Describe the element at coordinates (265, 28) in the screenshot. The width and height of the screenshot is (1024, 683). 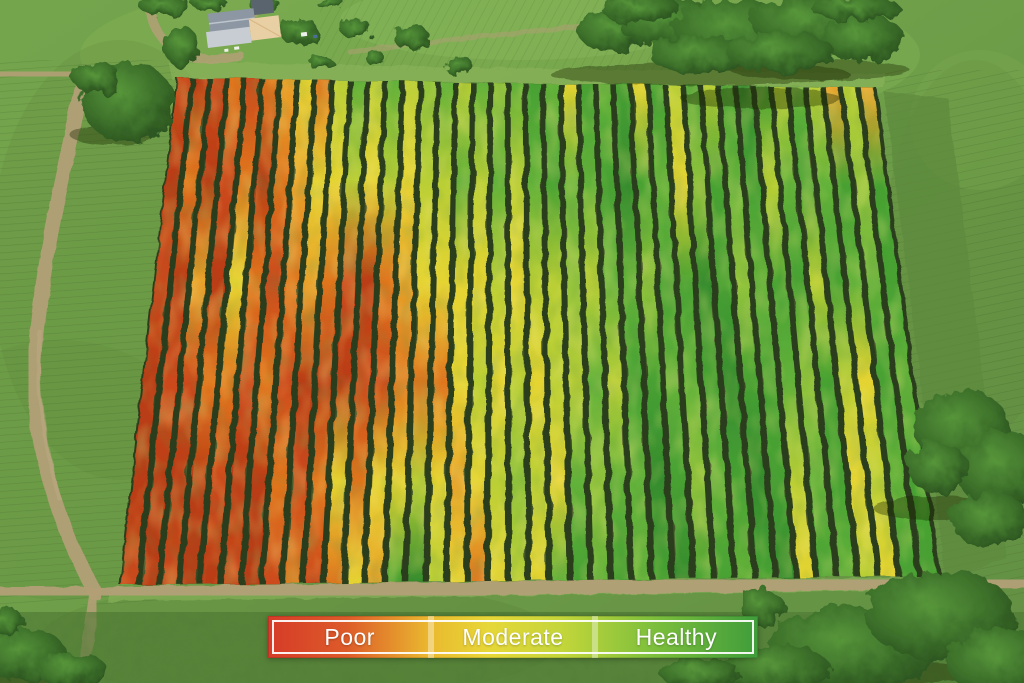
I see `shed-fold` at that location.